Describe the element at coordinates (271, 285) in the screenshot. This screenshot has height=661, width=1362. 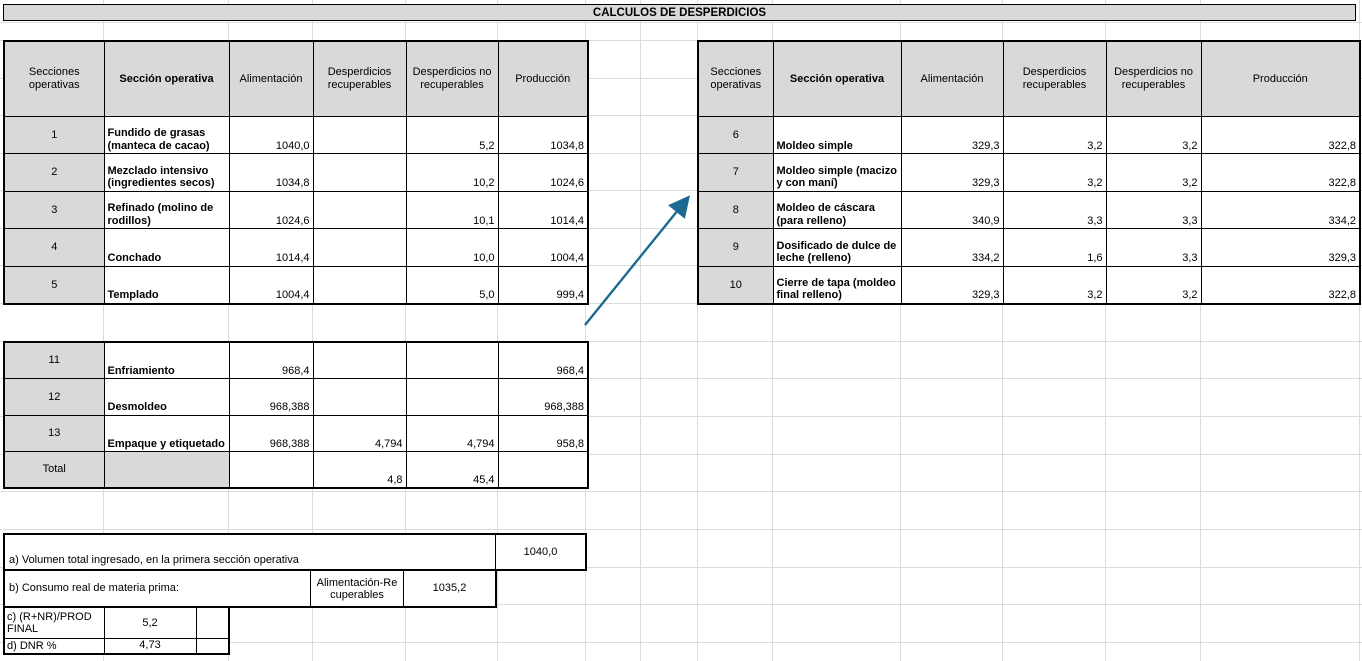
I see `cell-alimentacion: 1004,4` at that location.